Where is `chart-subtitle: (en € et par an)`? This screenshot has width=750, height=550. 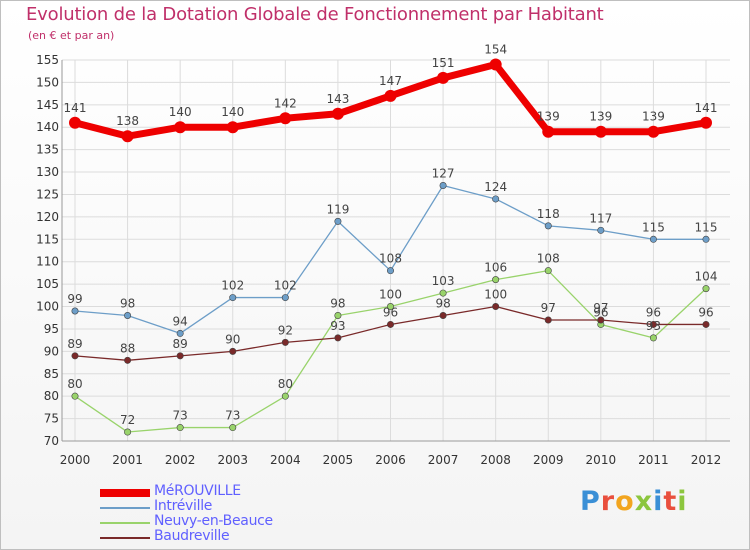 chart-subtitle: (en € et par an) is located at coordinates (71, 35).